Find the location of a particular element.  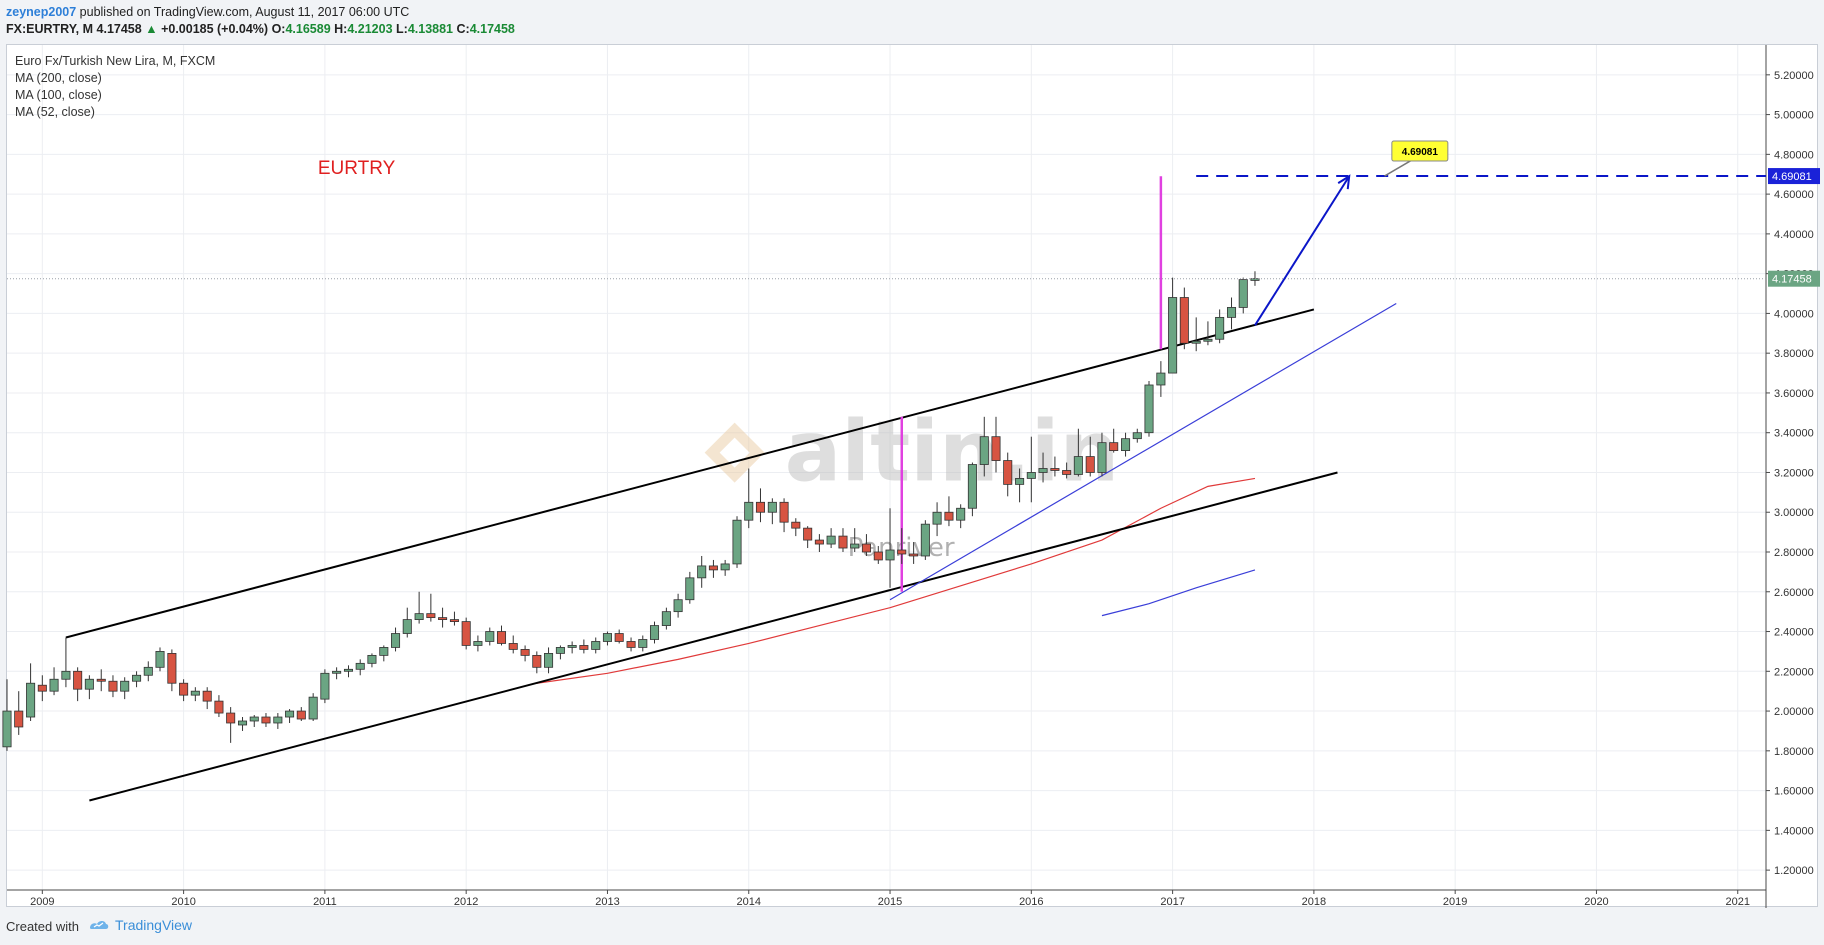

symbol-label: FX:EURTRY, M is located at coordinates (50, 29).